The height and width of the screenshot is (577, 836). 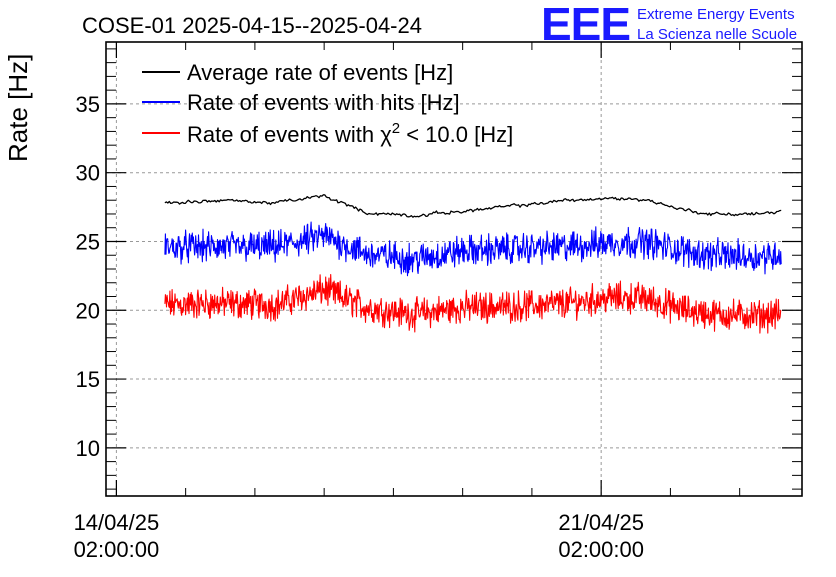 I want to click on legend-label-chi2-tail: < 10.0 [Hz], so click(x=456, y=134).